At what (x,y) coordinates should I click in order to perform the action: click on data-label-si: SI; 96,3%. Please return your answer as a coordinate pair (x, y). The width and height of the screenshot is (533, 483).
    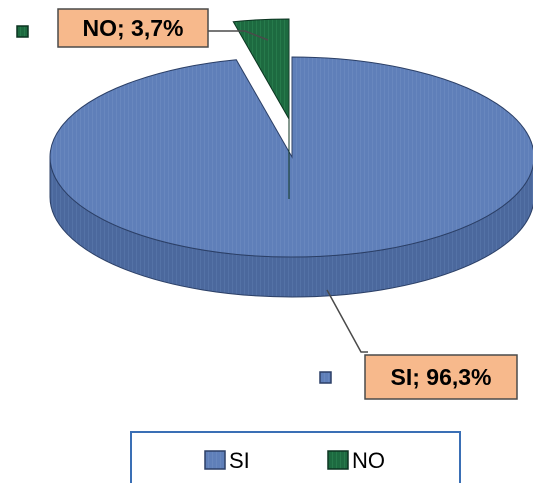
    Looking at the image, I should click on (441, 377).